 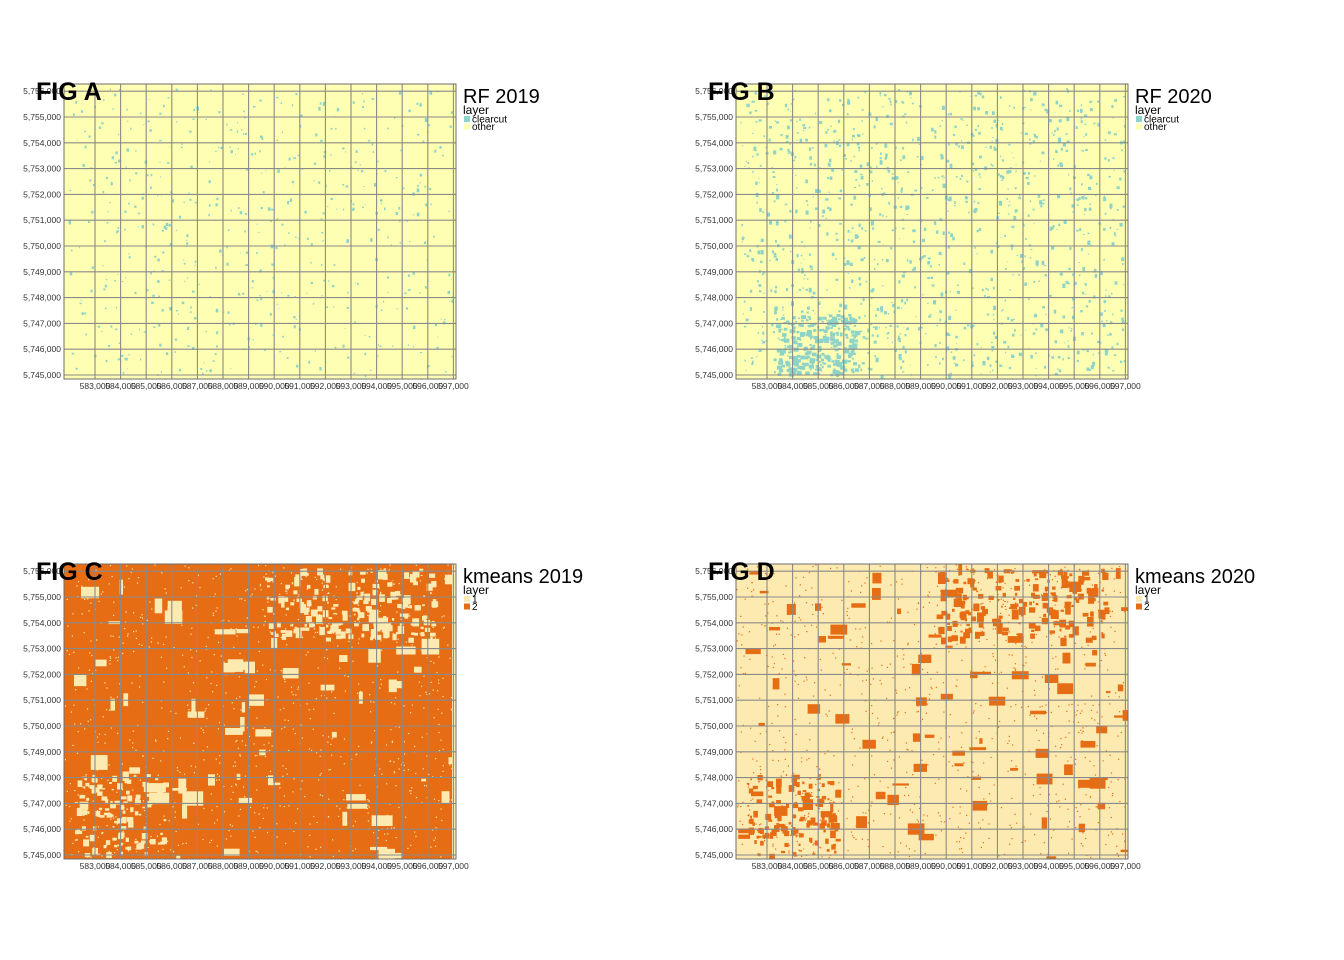 I want to click on y-tick-label: 5,749,000, so click(x=714, y=272).